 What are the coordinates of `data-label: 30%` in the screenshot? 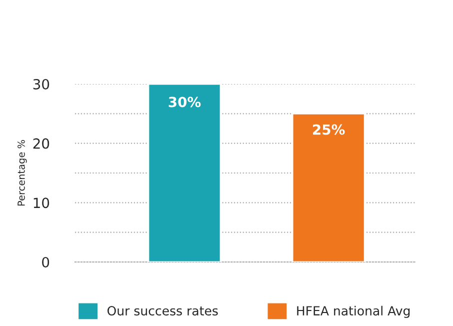 It's located at (184, 102).